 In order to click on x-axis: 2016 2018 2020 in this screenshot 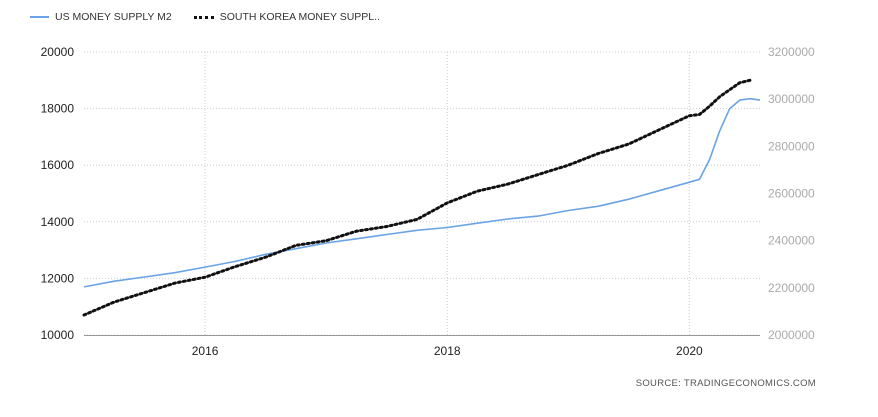, I will do `click(422, 346)`.